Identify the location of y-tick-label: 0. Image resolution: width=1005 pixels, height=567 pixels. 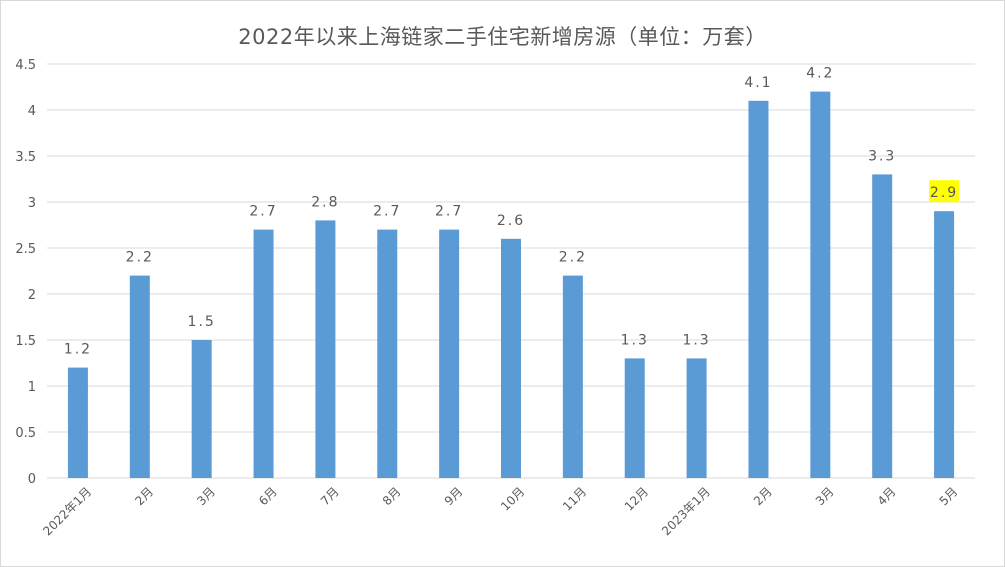
(32, 479).